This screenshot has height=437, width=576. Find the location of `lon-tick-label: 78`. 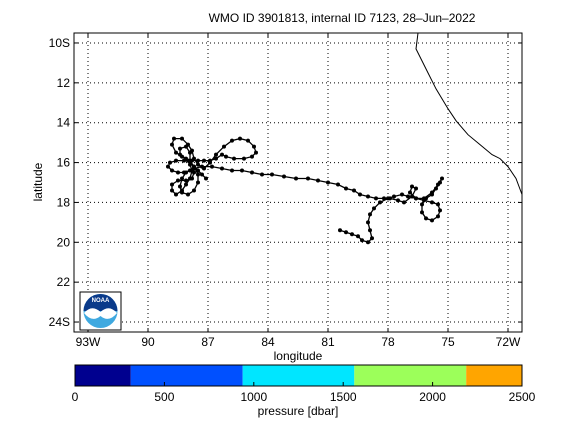

lon-tick-label: 78 is located at coordinates (388, 342).